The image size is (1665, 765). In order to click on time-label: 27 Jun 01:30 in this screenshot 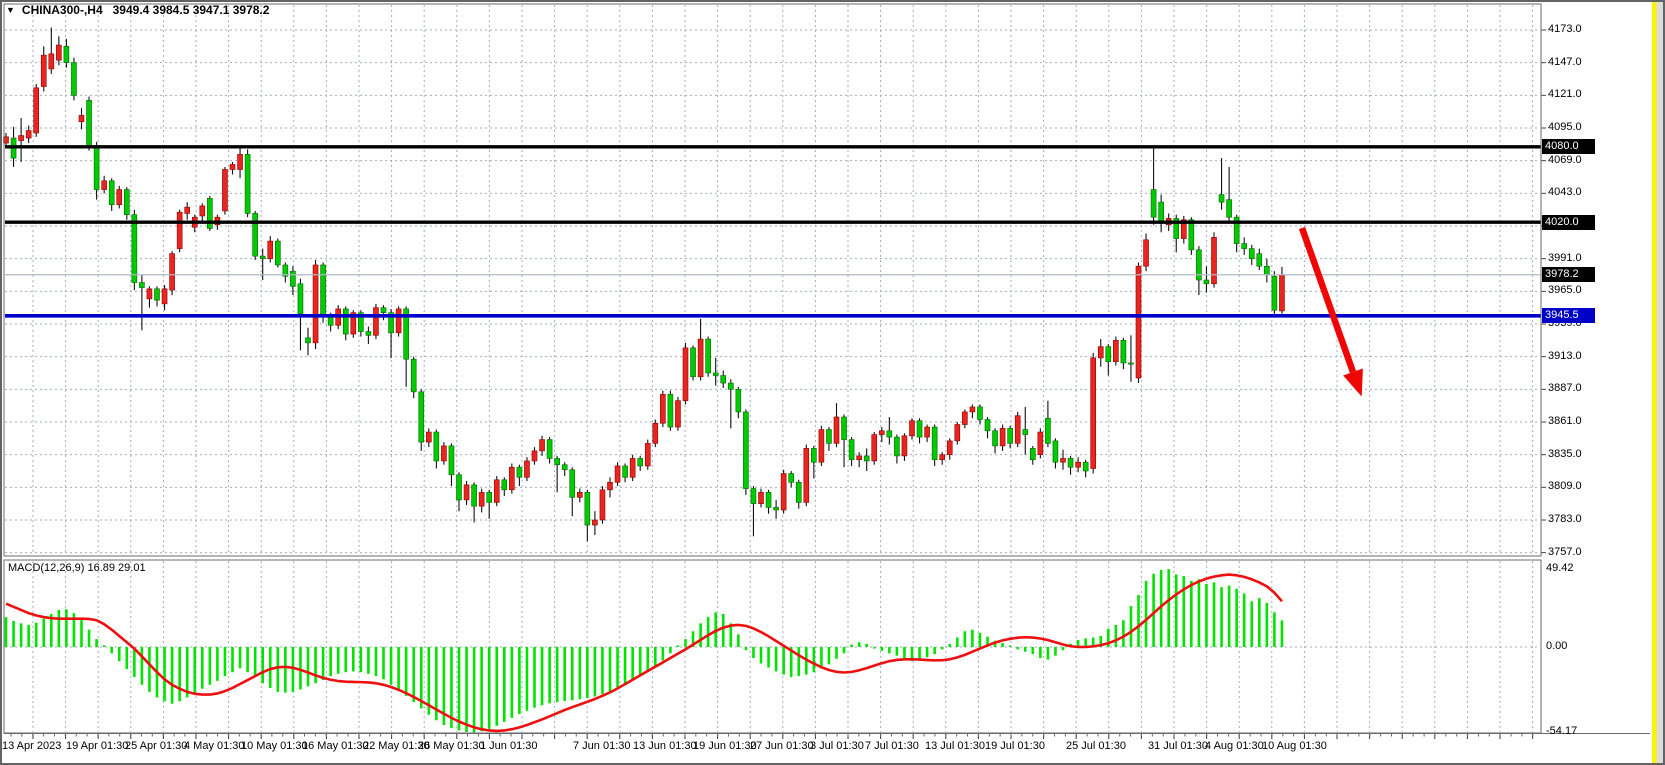, I will do `click(782, 746)`.